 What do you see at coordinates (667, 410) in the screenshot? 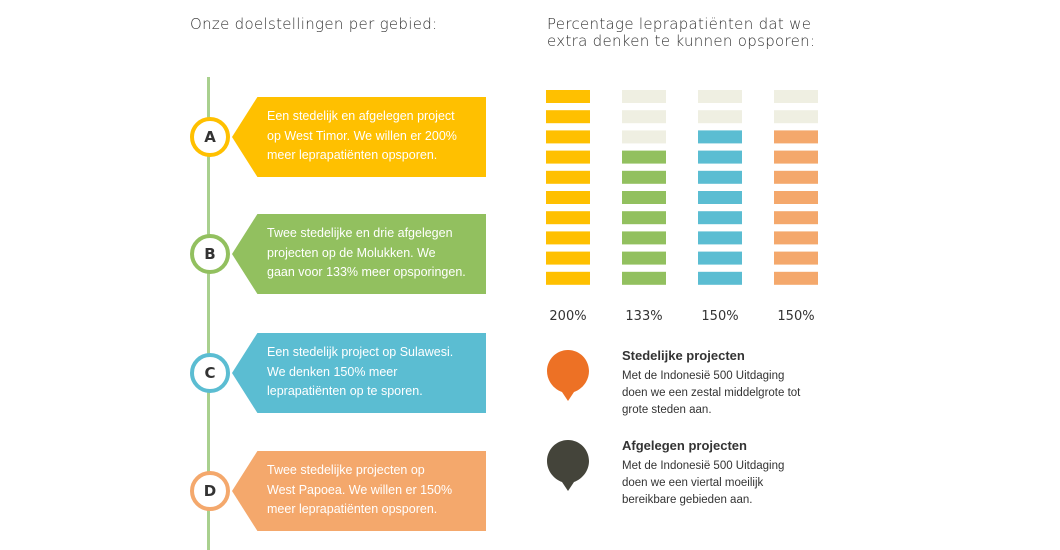
I see `legend-line: grote steden aan.` at bounding box center [667, 410].